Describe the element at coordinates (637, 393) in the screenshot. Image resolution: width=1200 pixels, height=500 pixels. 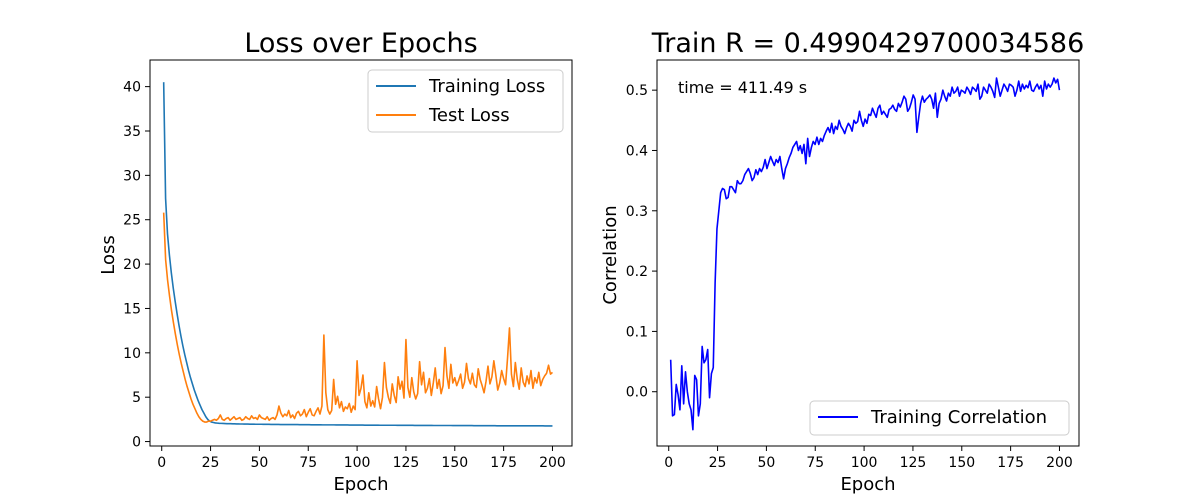
I see `y-tick-label: 0.0` at that location.